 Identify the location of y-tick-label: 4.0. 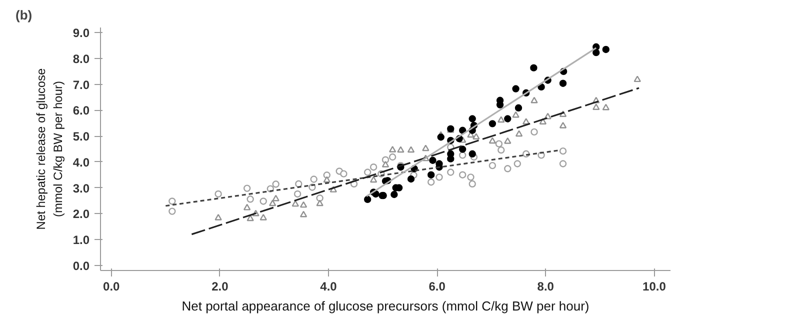
(81, 162).